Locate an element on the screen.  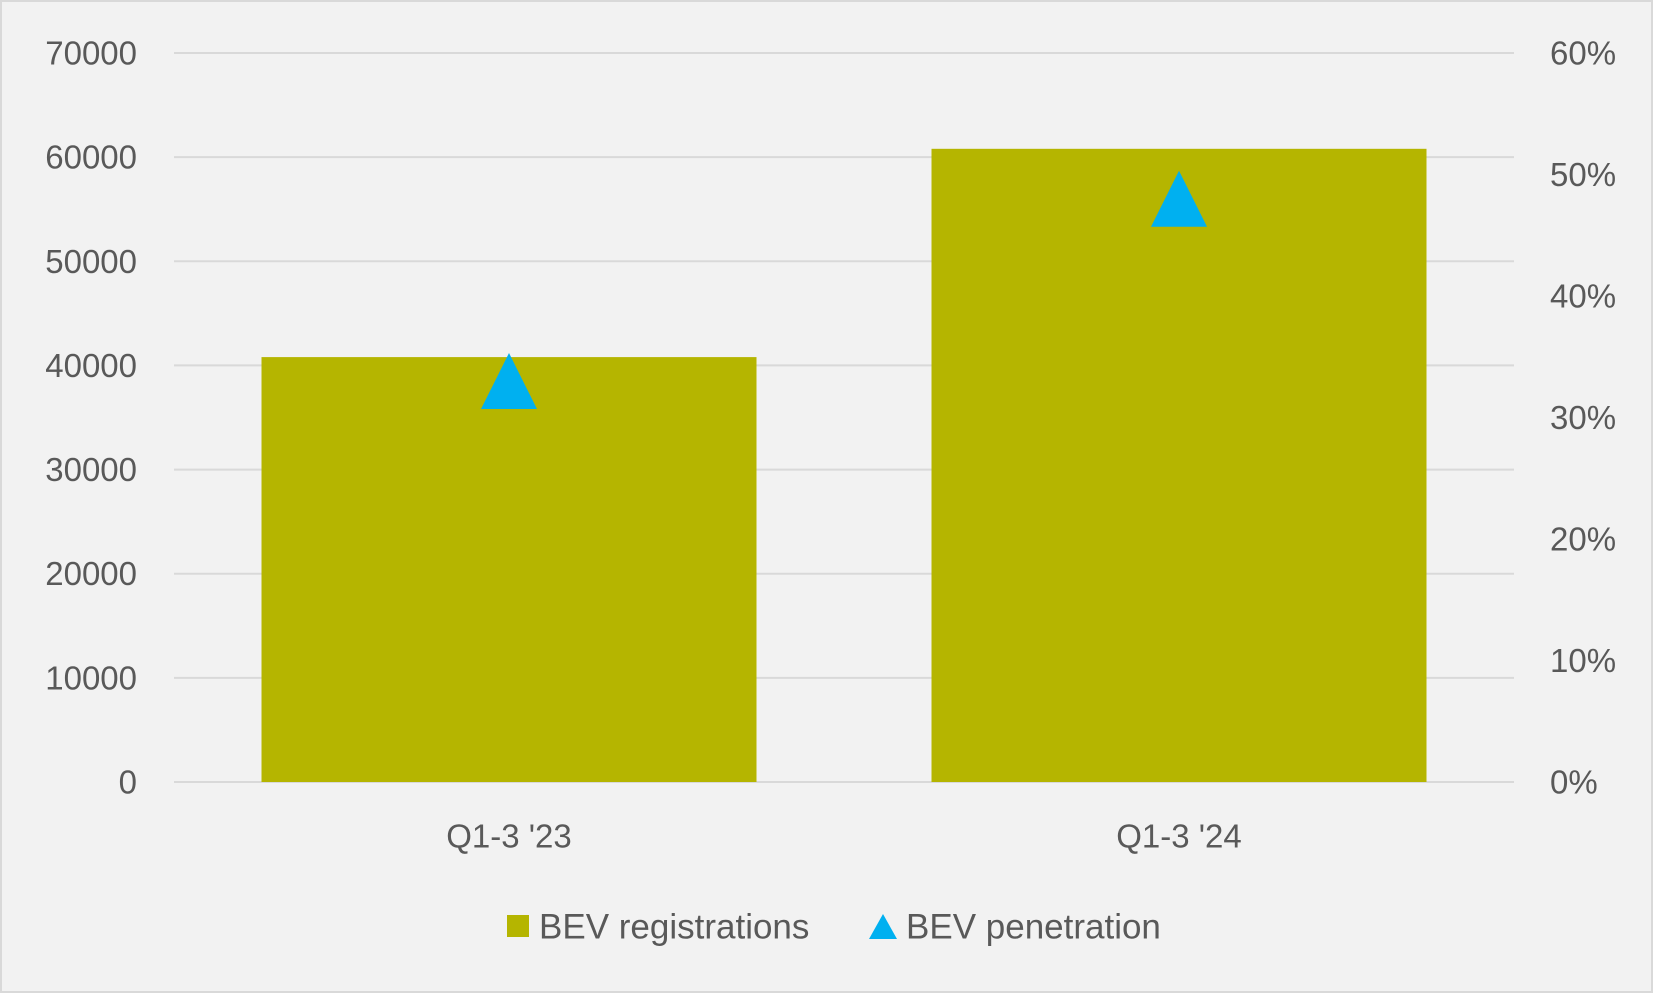
x-tick-label: Q1-3 '23 is located at coordinates (509, 836).